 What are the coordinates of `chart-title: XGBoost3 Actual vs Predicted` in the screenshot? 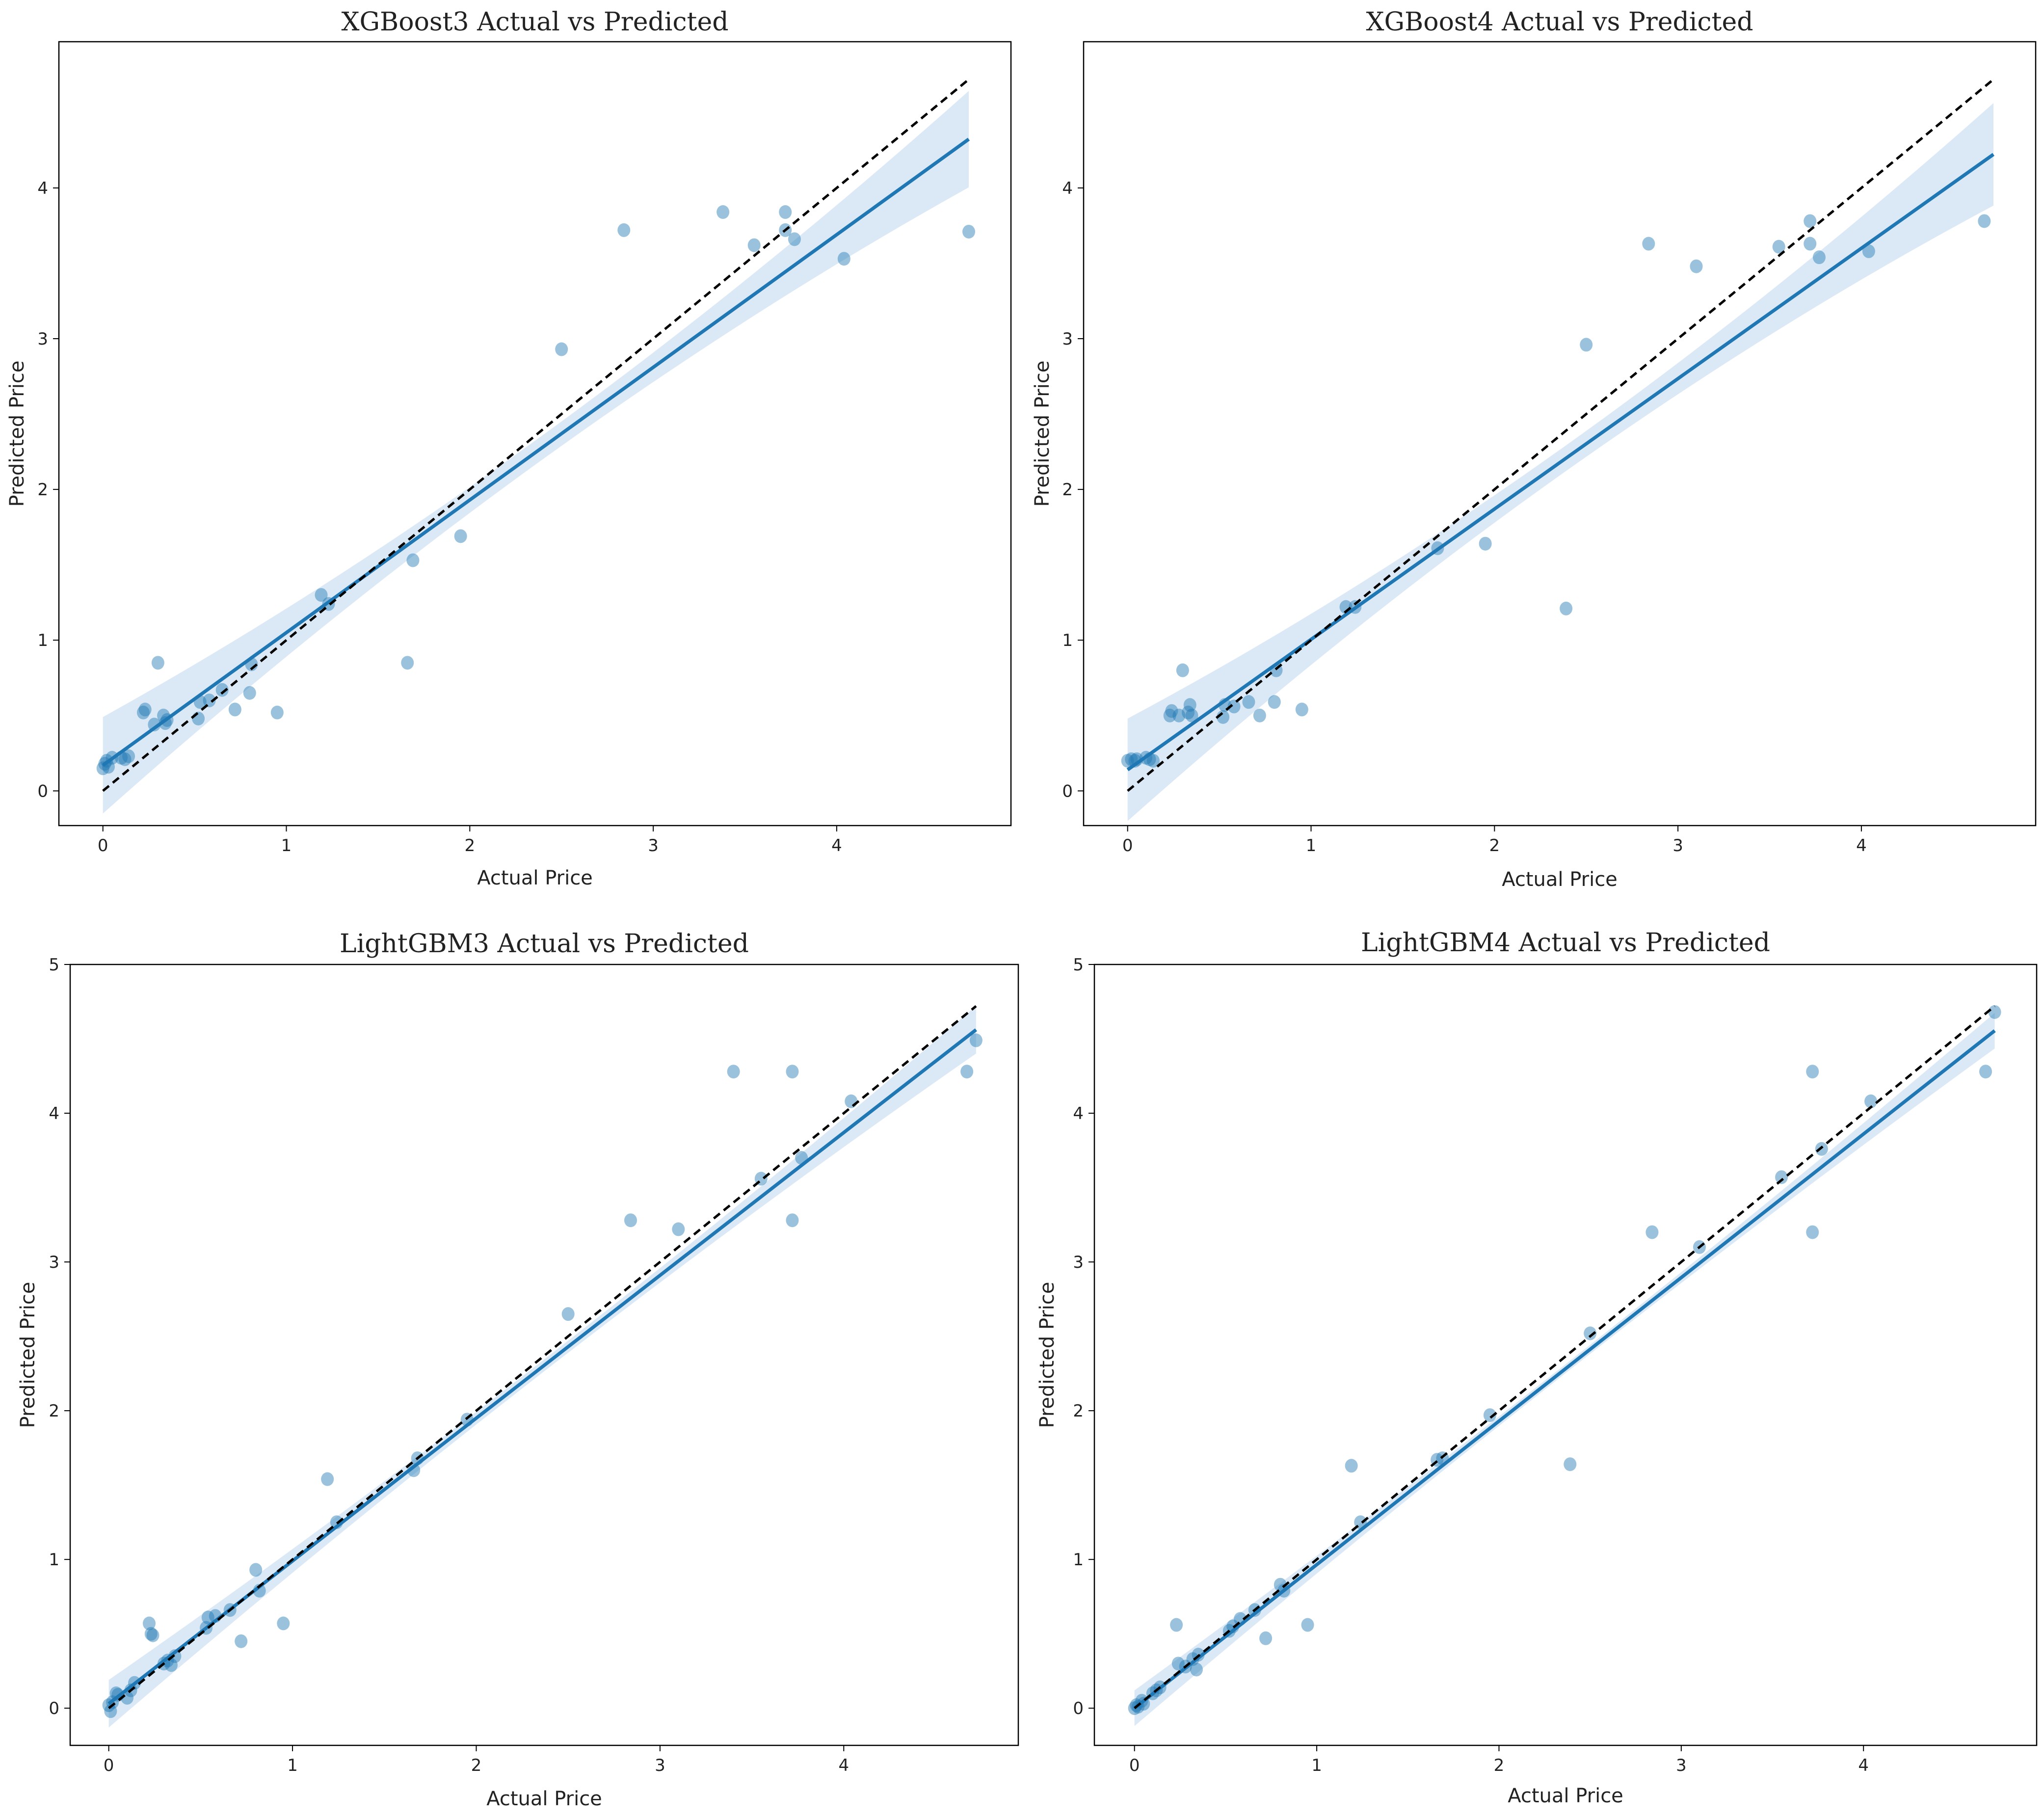 It's located at (534, 22).